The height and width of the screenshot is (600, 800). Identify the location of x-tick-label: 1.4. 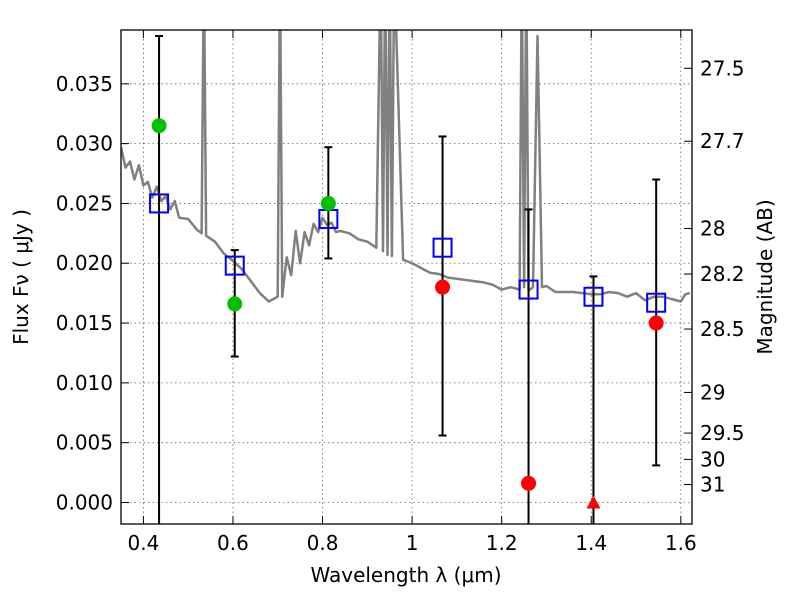
(591, 543).